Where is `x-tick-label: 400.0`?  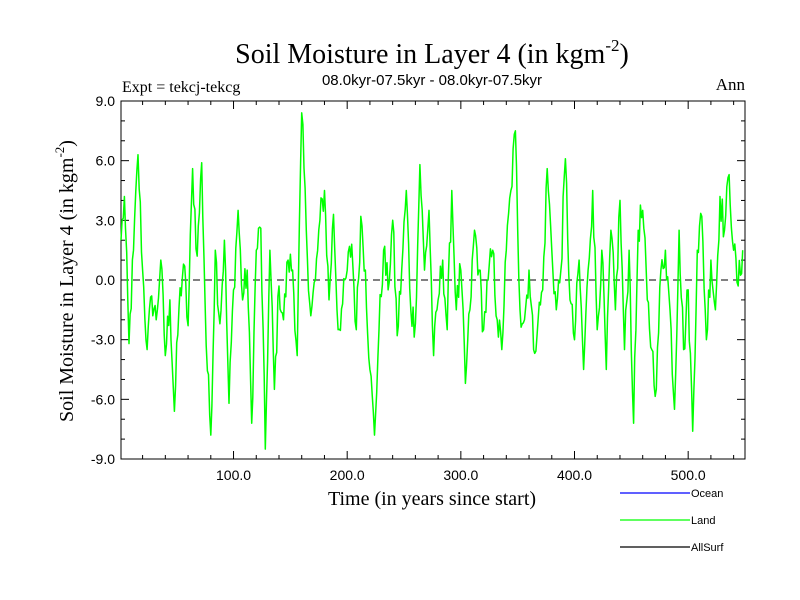 x-tick-label: 400.0 is located at coordinates (574, 475).